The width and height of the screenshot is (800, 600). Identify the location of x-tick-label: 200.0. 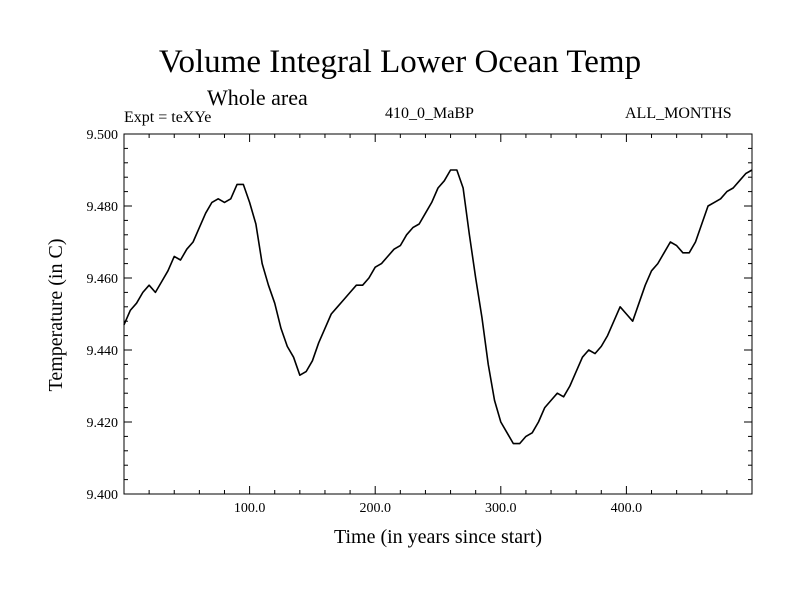
(375, 508).